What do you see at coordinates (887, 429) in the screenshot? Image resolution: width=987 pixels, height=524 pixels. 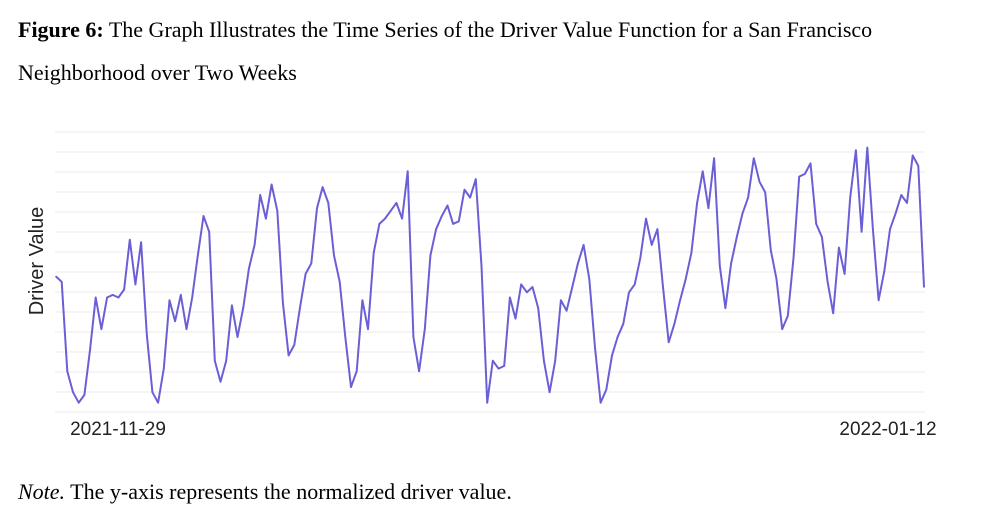 I see `x-tick-label-end: 2022-01-12` at bounding box center [887, 429].